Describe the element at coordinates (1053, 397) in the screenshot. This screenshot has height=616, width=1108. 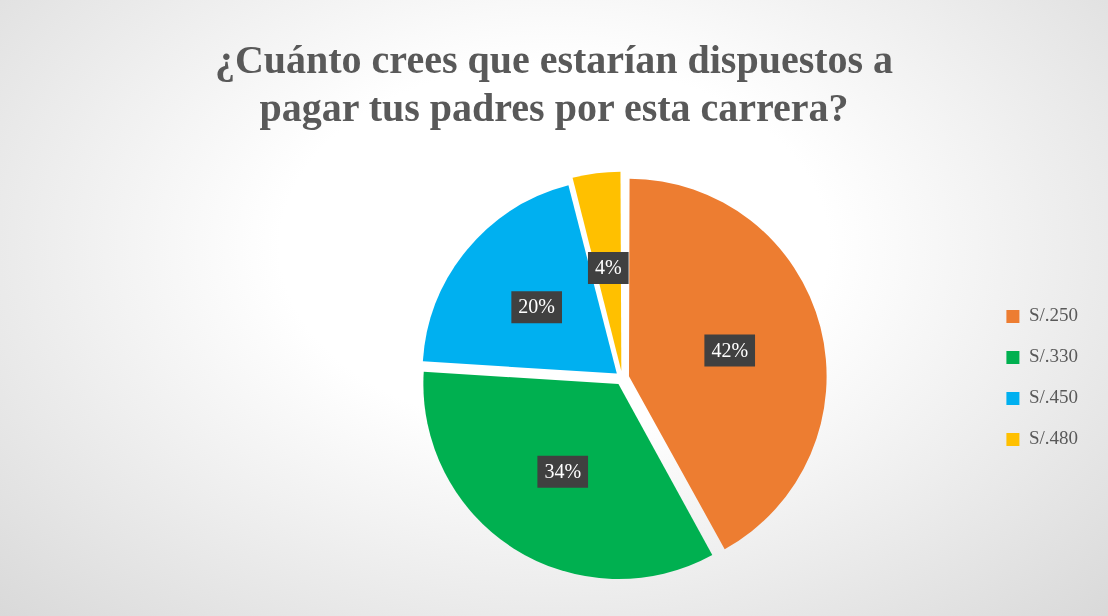
I see `legend-label: S/.450` at that location.